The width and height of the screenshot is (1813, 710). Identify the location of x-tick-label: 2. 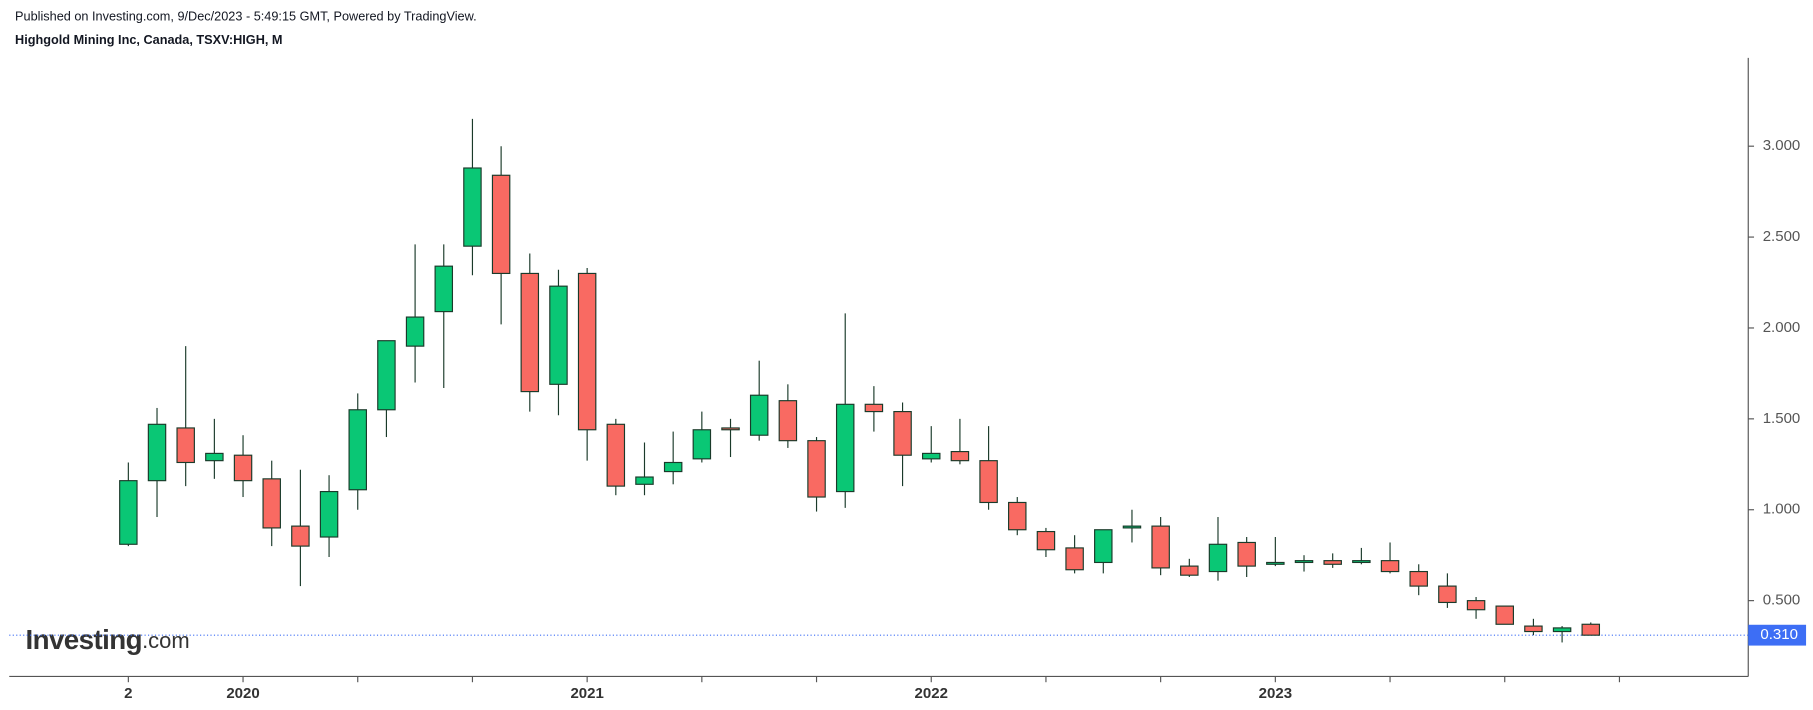
(128, 693).